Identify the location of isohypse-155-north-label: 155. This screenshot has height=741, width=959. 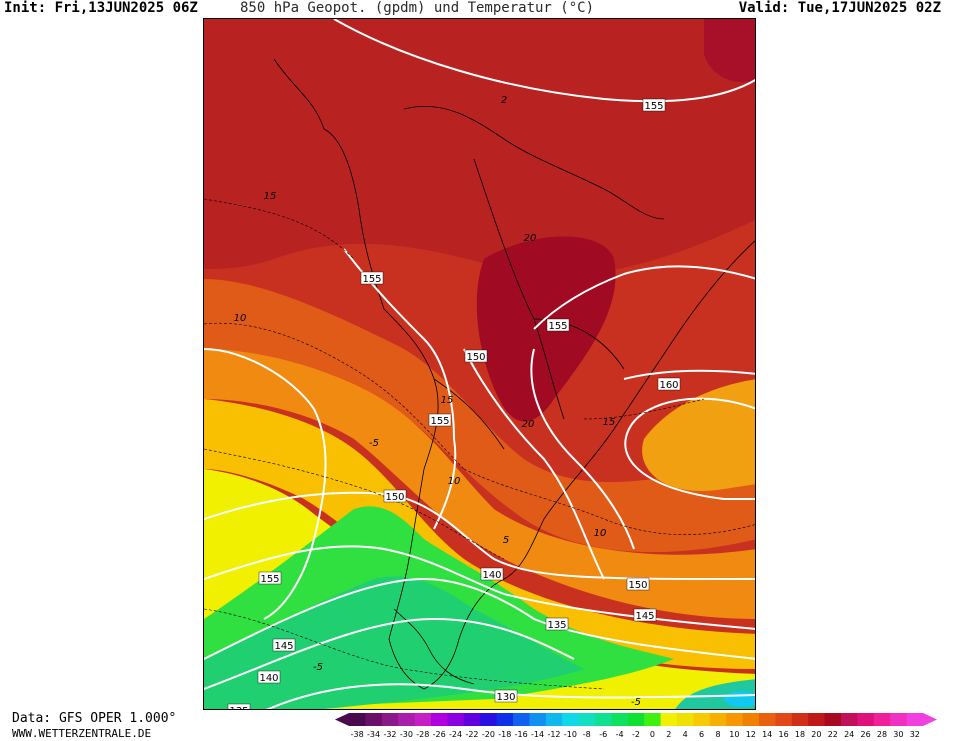
(654, 105).